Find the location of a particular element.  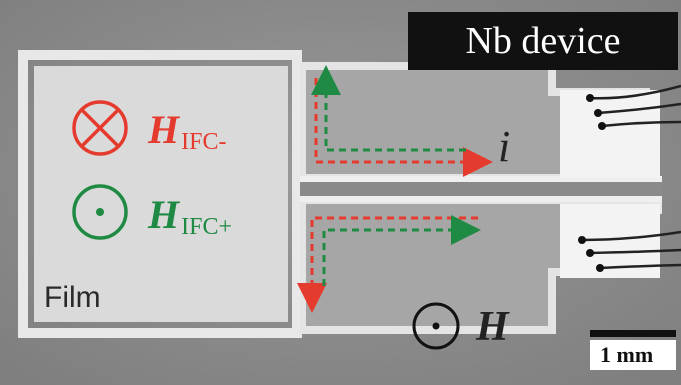

upper-channel is located at coordinates (433, 122).